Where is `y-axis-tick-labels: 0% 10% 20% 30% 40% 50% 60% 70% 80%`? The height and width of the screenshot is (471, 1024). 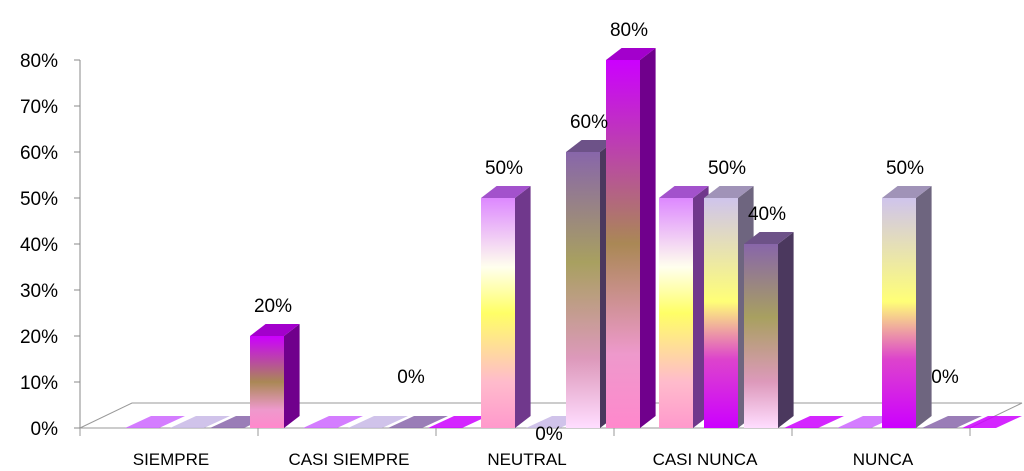 y-axis-tick-labels: 0% 10% 20% 30% 40% 50% 60% 70% 80% is located at coordinates (50, 245).